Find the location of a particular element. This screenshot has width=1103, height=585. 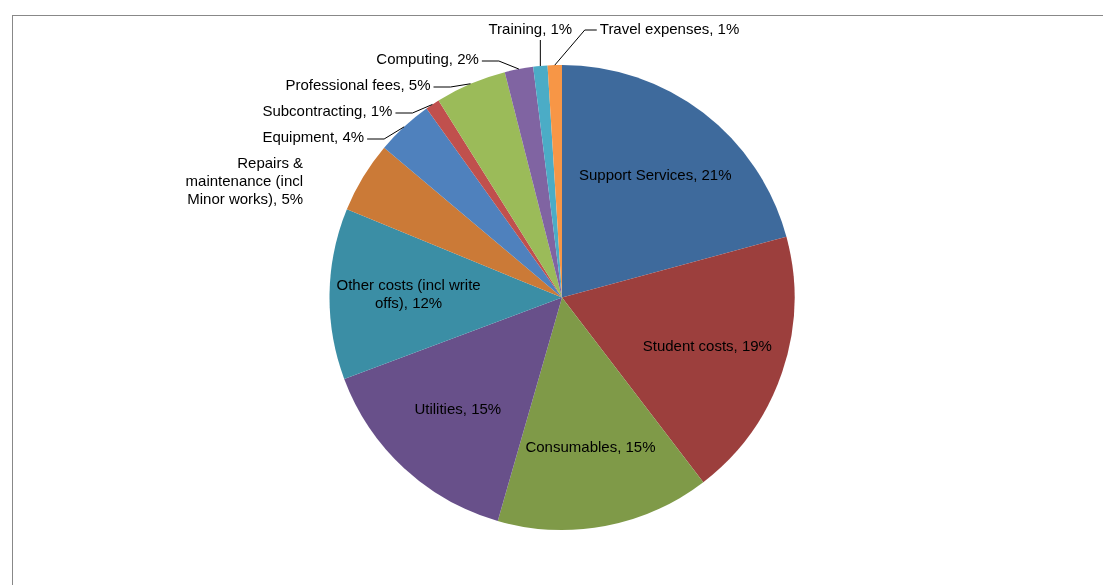

slice-label: Support Services, 21% is located at coordinates (655, 174).